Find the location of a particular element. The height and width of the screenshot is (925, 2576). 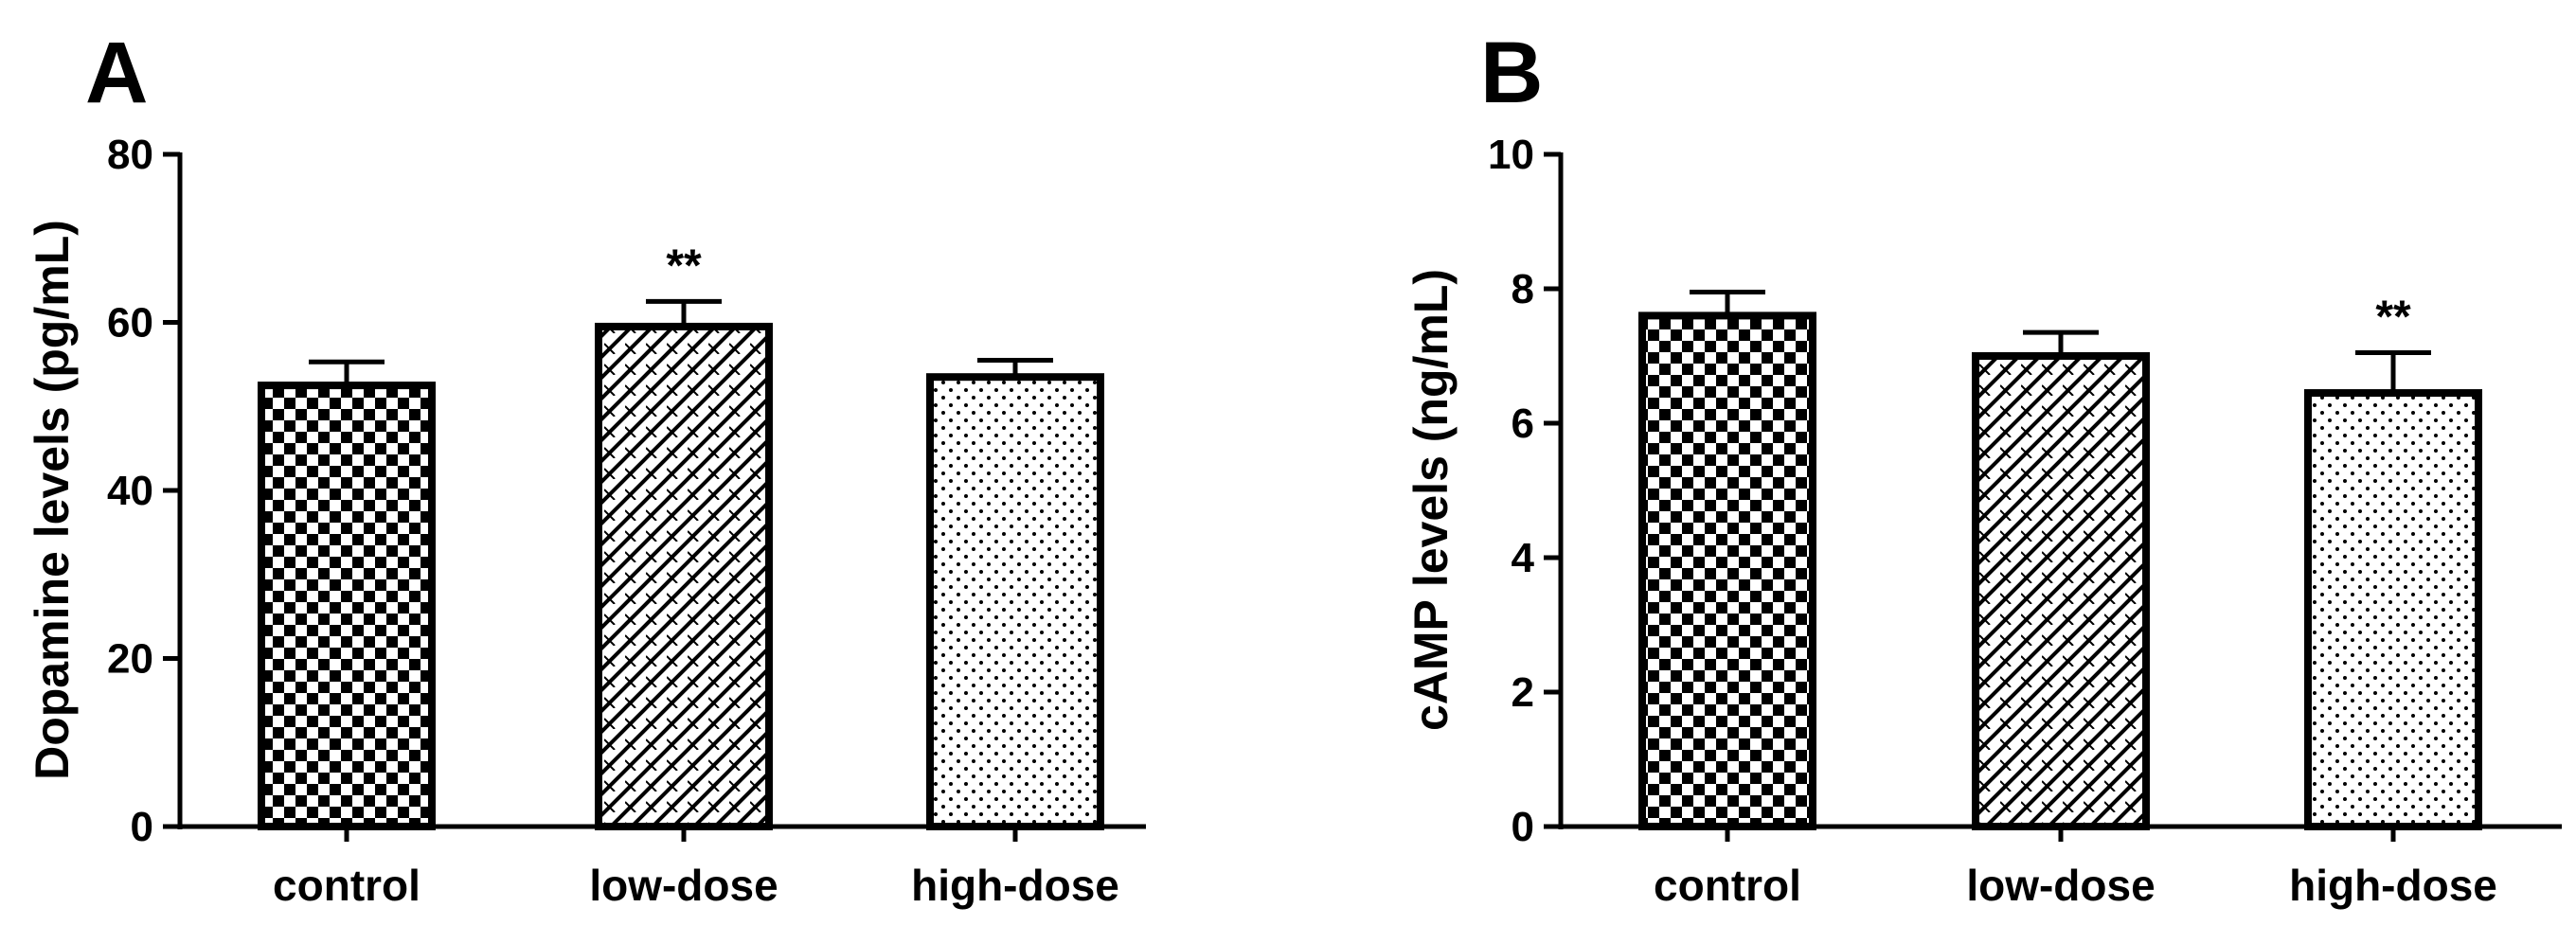

panel-b-bar-low-dose is located at coordinates (2061, 591).